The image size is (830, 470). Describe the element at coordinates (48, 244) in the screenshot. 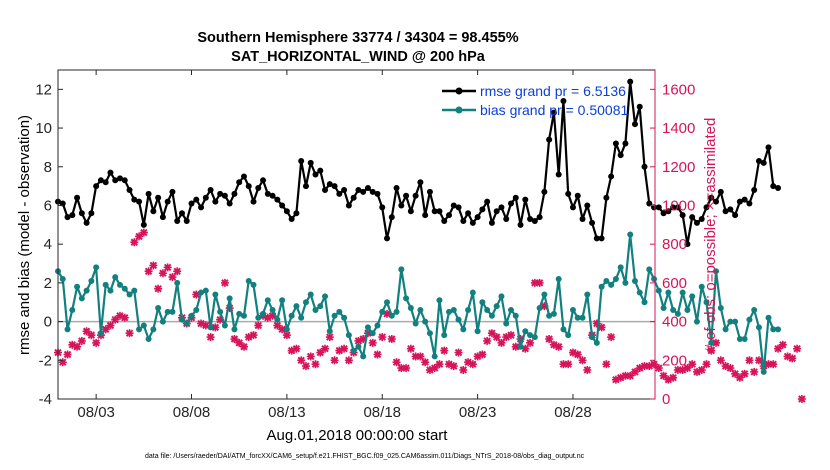

I see `y-tick-label: 4` at that location.